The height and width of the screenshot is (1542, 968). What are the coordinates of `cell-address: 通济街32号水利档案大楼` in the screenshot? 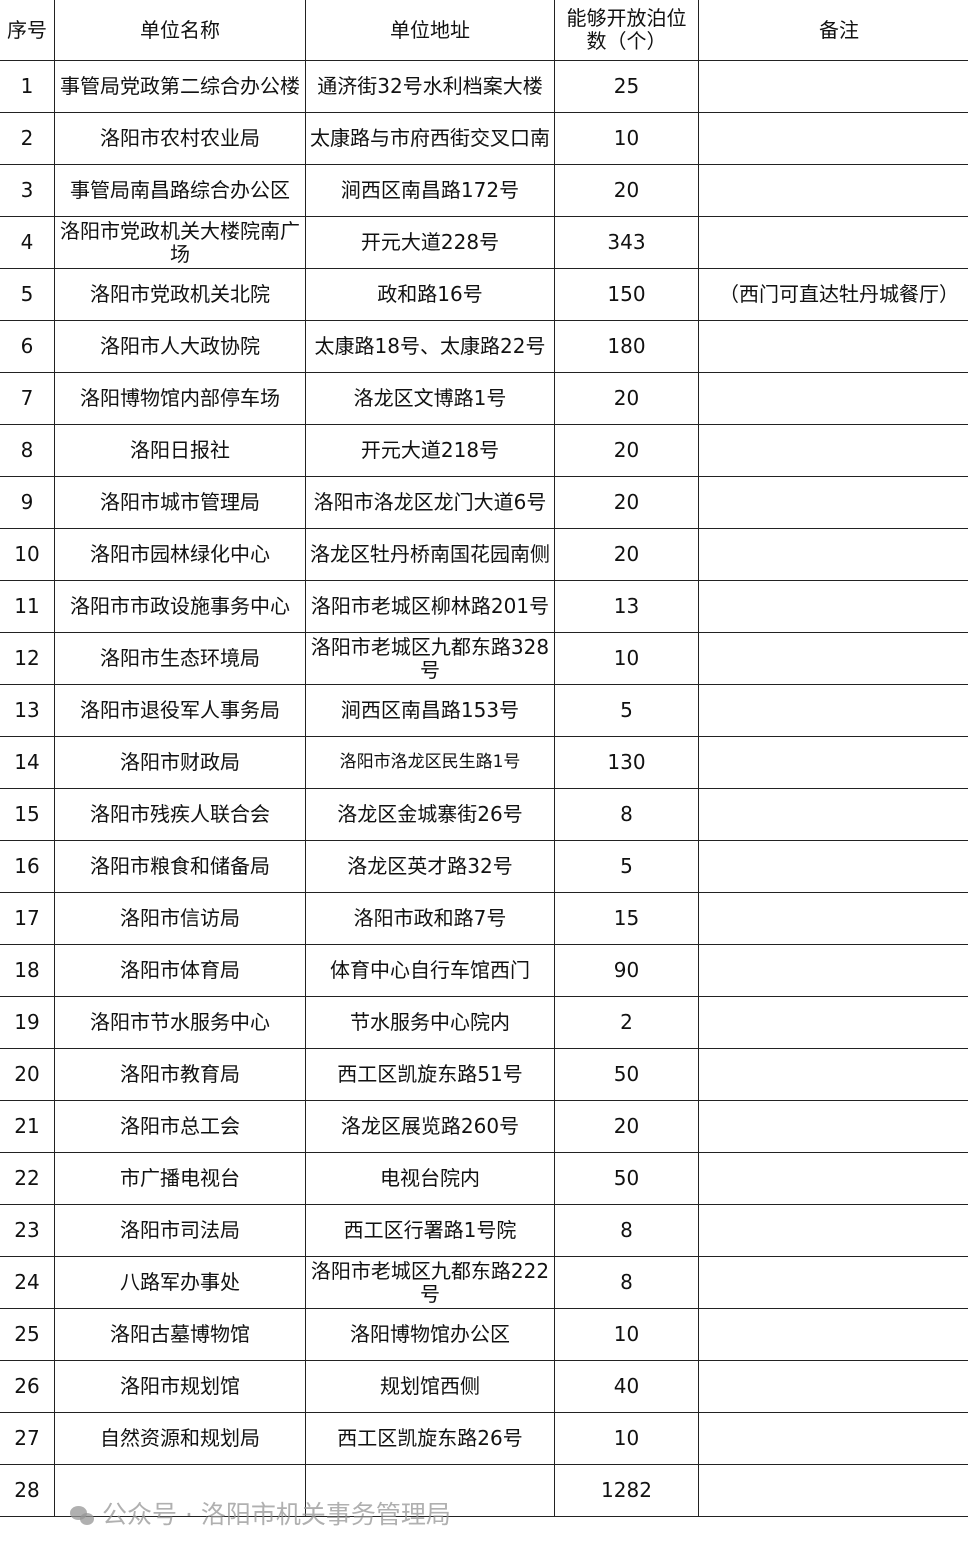 It's located at (430, 86).